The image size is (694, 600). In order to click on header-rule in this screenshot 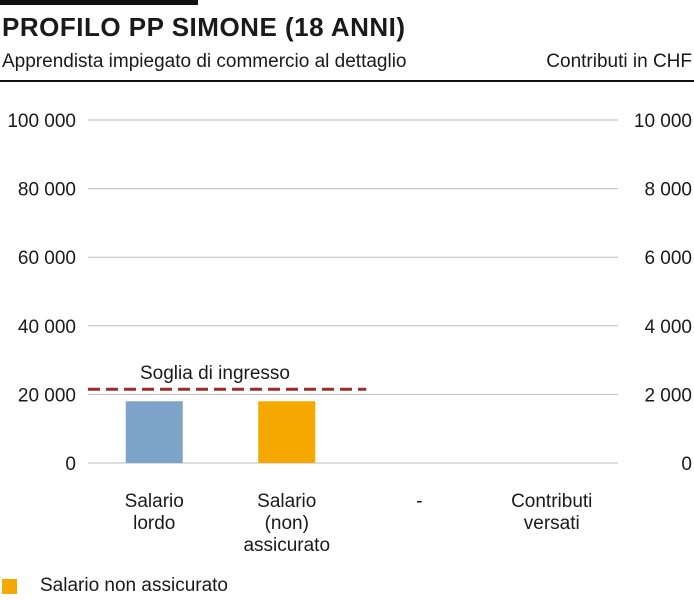, I will do `click(347, 81)`.